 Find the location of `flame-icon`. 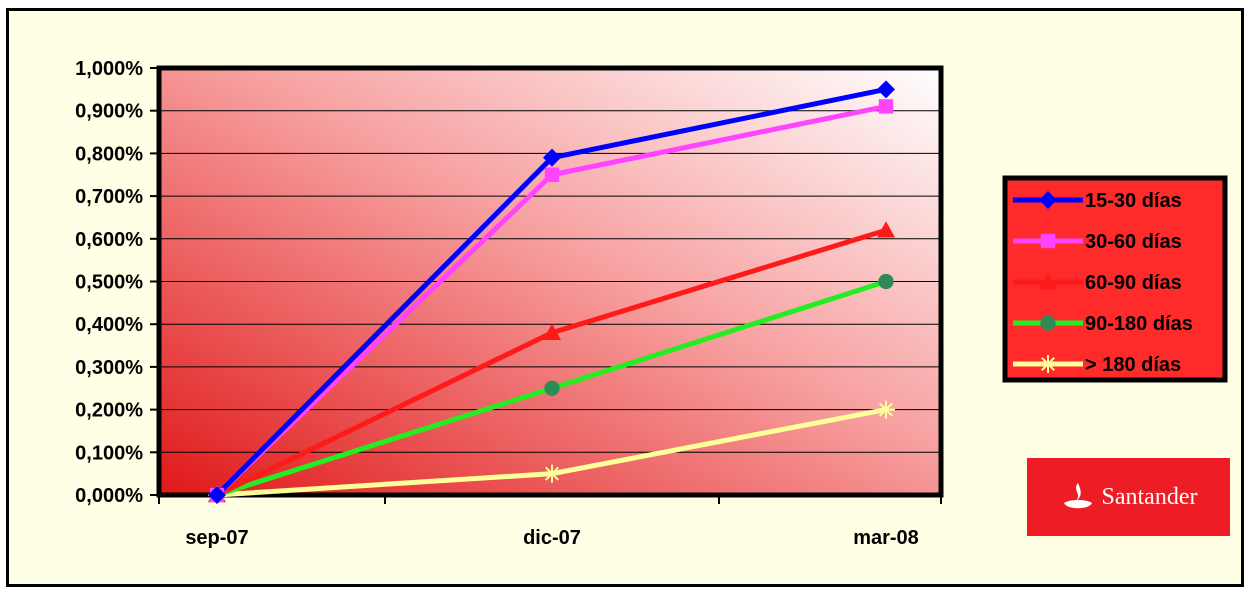

flame-icon is located at coordinates (1077, 496).